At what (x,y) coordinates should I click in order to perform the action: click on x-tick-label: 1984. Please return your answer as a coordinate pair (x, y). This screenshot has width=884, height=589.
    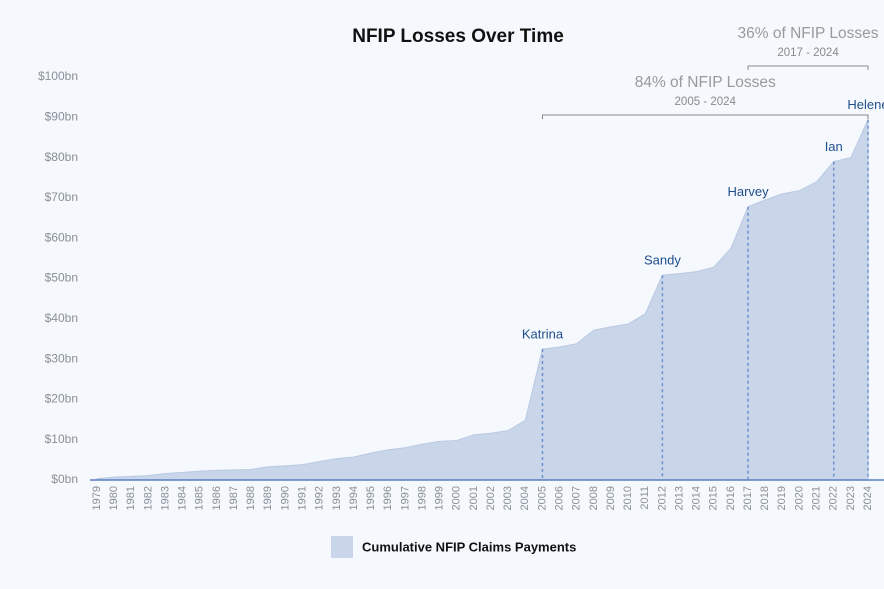
    Looking at the image, I should click on (183, 498).